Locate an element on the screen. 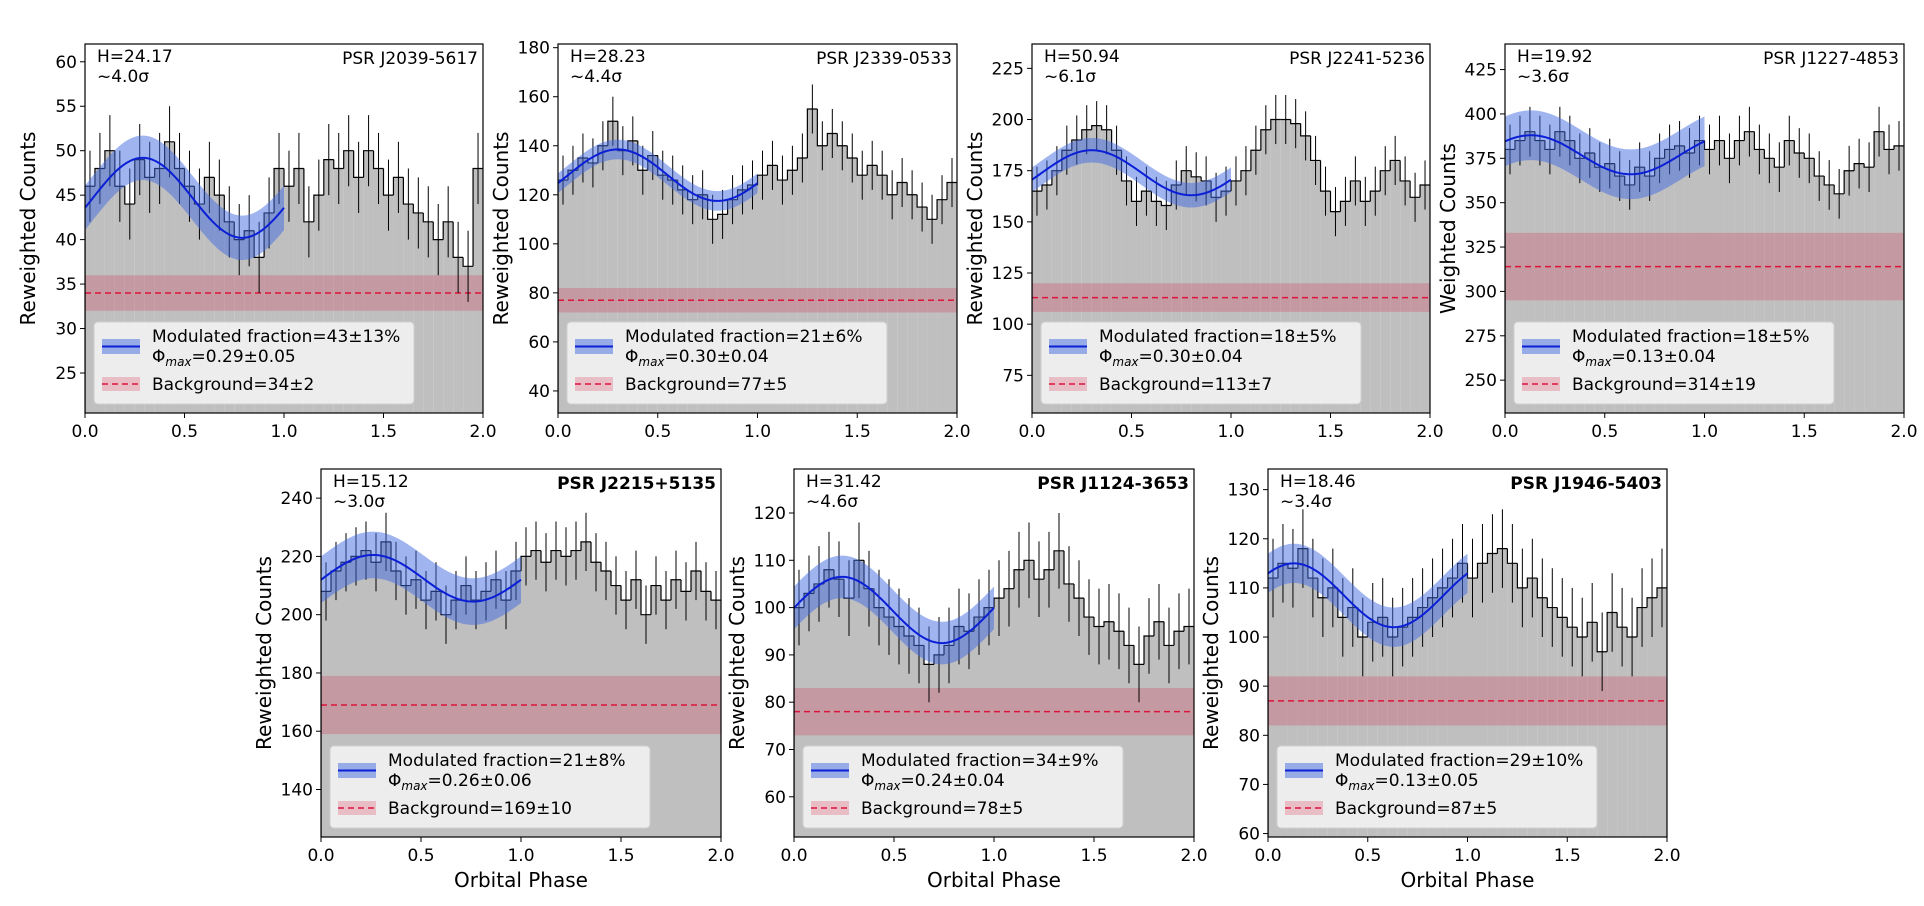  y-tick-label: 100 is located at coordinates (770, 609).